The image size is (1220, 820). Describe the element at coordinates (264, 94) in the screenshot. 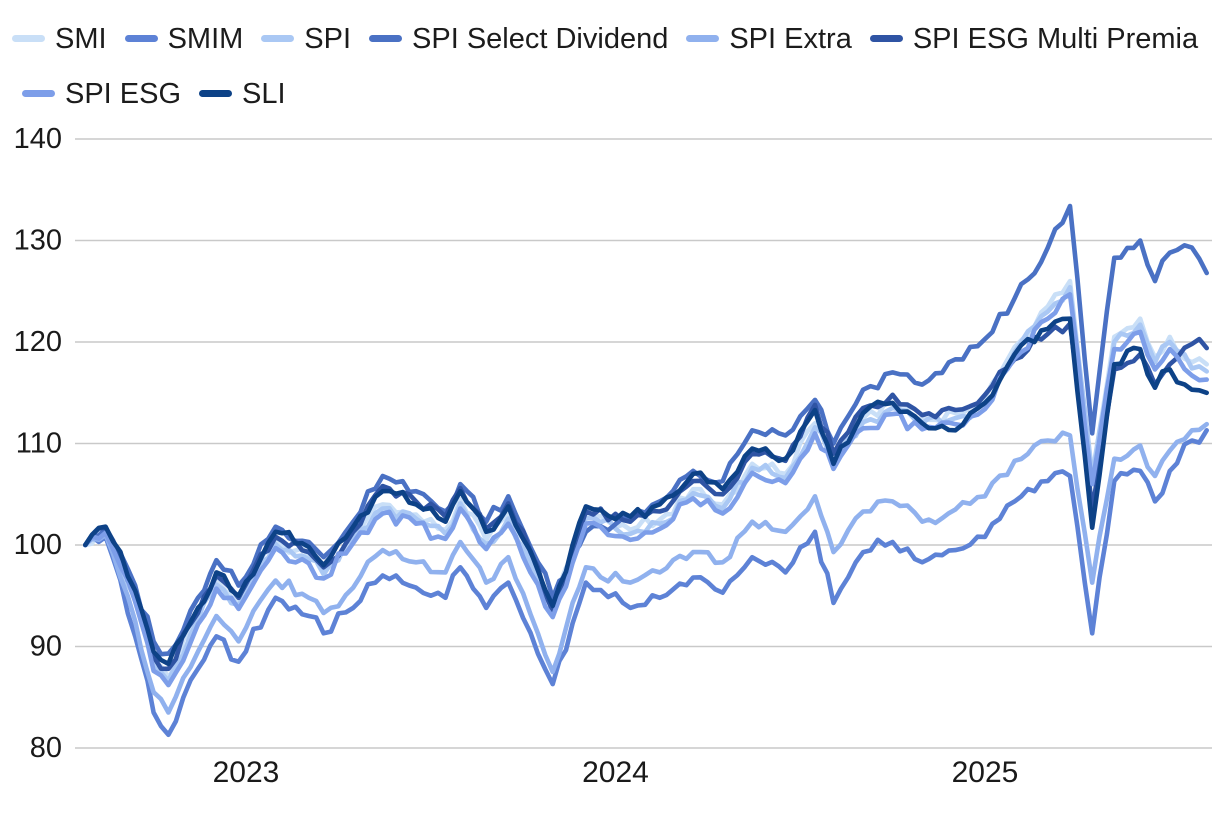

I see `legend-label-sli: SLI` at that location.